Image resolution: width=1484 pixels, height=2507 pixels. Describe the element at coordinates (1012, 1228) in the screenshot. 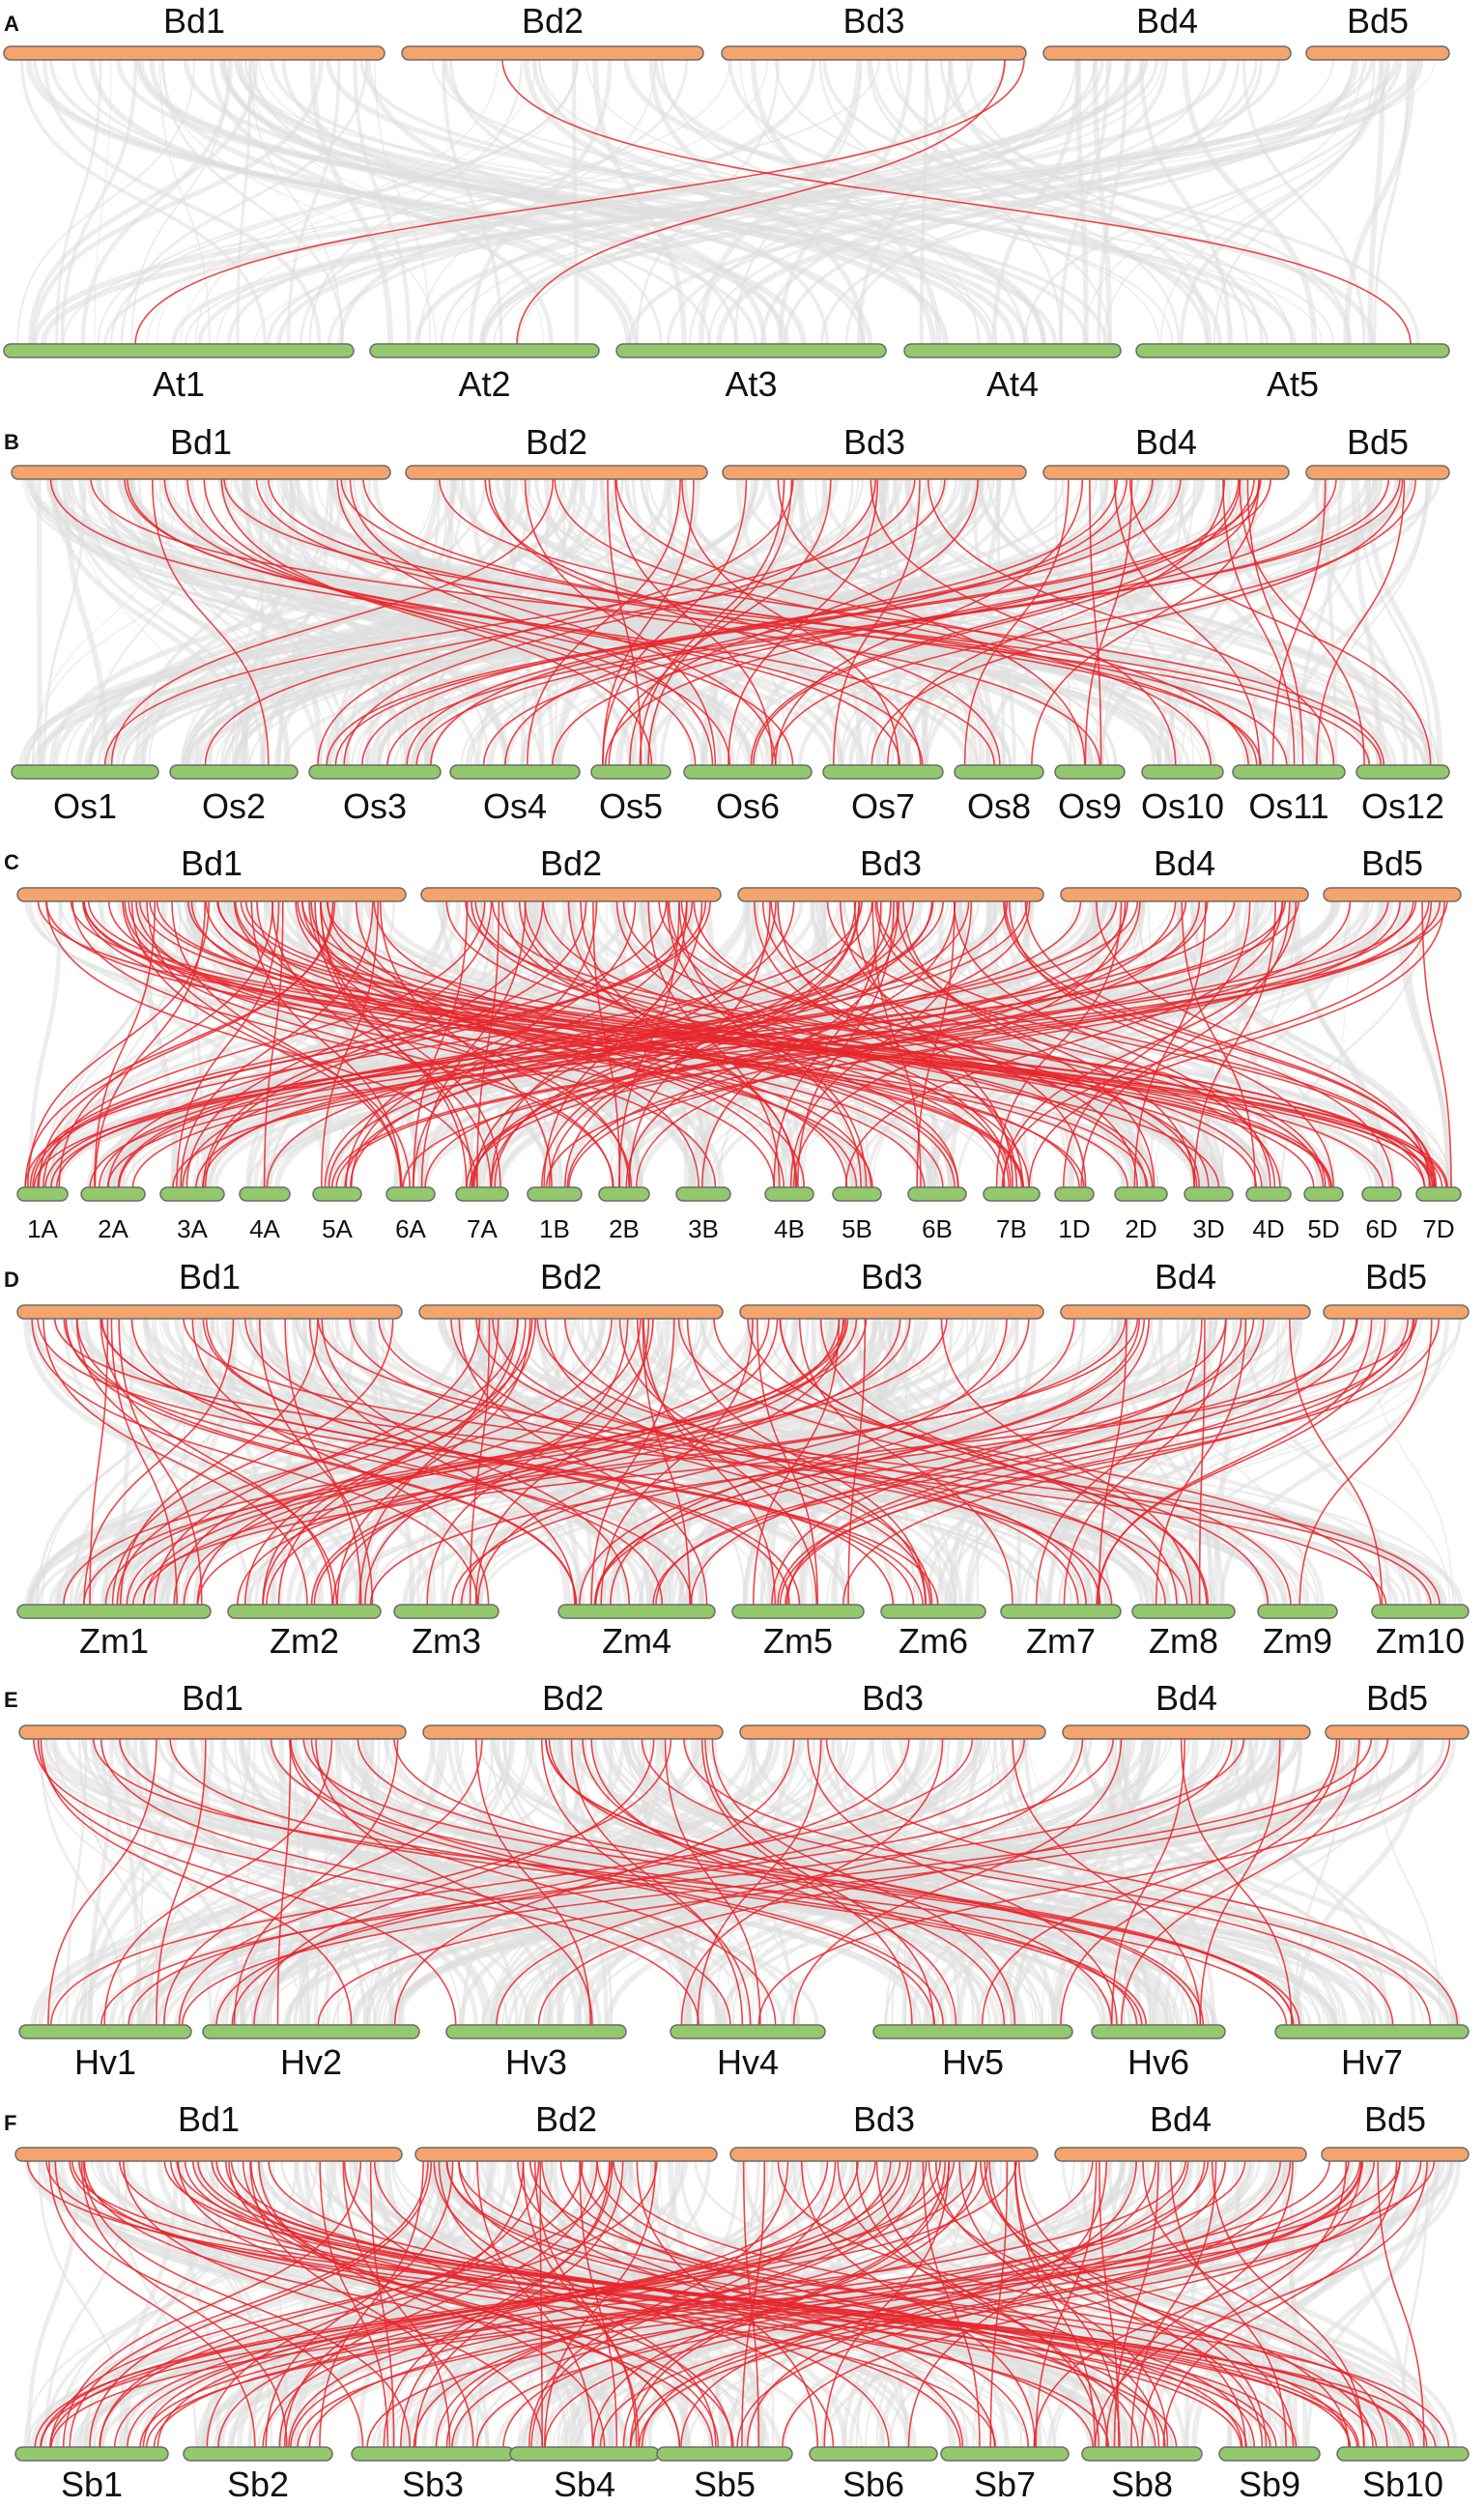

I see `bottom-chromosome-label: 7B` at that location.